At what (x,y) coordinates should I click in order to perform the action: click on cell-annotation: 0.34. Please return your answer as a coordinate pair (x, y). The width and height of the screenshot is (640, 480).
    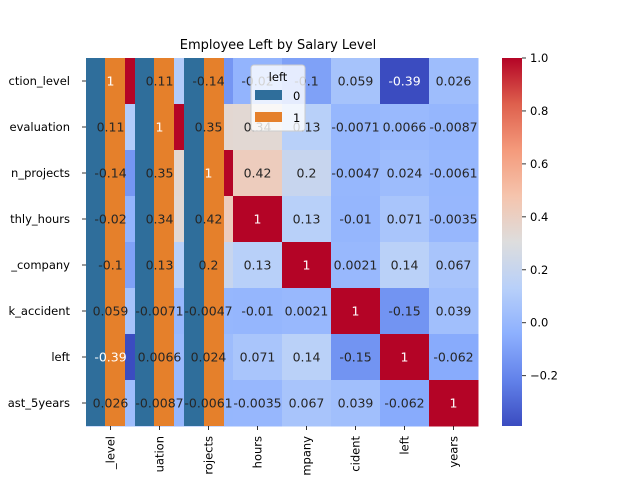
    Looking at the image, I should click on (160, 219).